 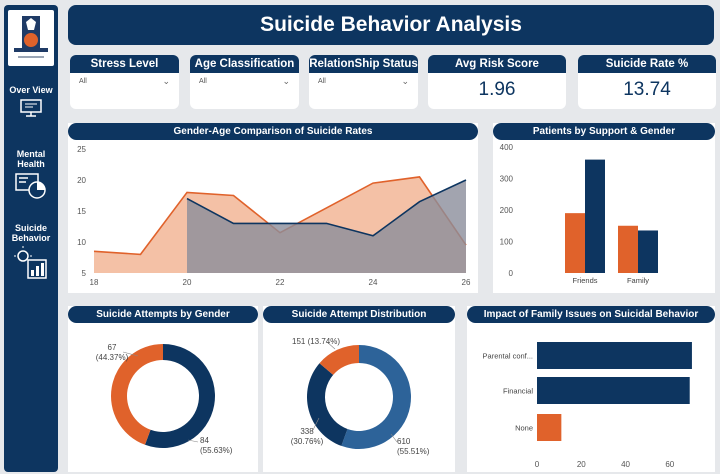 What do you see at coordinates (391, 25) in the screenshot?
I see `page-title: Suicide Behavior Analysis` at bounding box center [391, 25].